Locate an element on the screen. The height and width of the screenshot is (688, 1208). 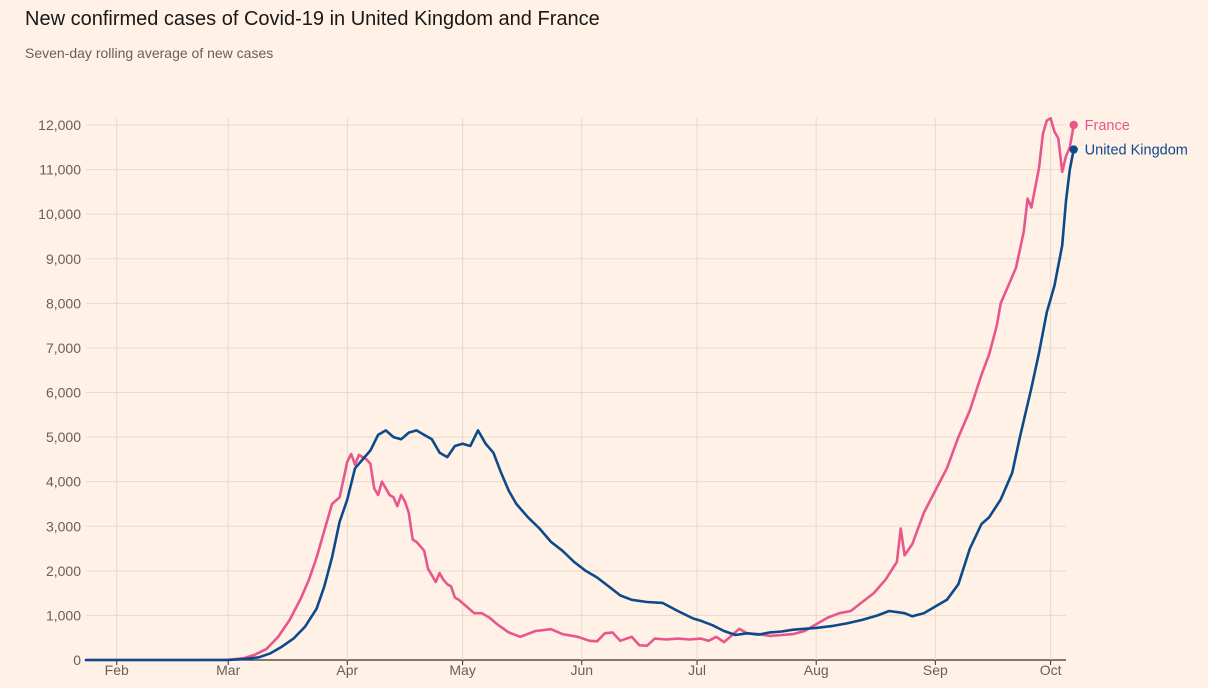
x-tick-label: Mar is located at coordinates (228, 670).